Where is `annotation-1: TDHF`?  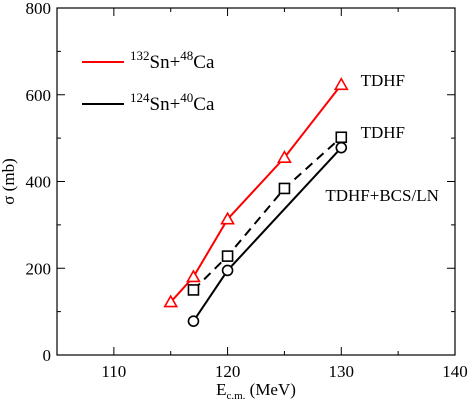
annotation-1: TDHF is located at coordinates (383, 132).